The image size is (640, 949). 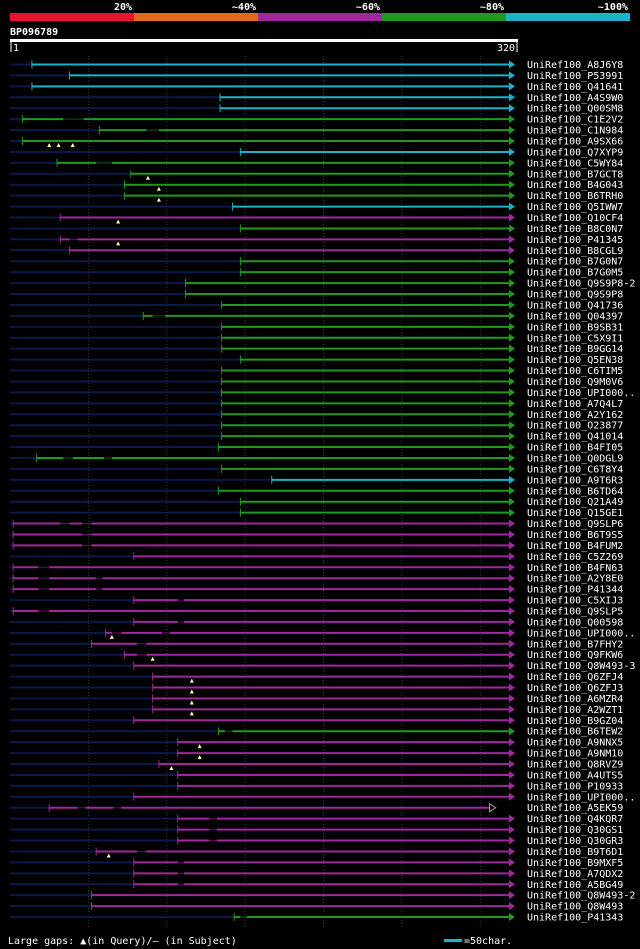 I want to click on hit-row: UniRef100_C6T8Y4, so click(x=316, y=469).